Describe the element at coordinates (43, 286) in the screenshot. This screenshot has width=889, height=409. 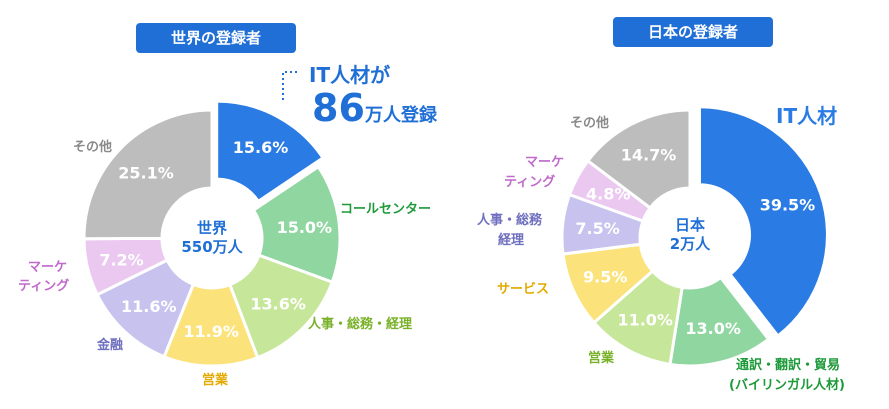
I see `world-label-marketing-2: ティング` at that location.